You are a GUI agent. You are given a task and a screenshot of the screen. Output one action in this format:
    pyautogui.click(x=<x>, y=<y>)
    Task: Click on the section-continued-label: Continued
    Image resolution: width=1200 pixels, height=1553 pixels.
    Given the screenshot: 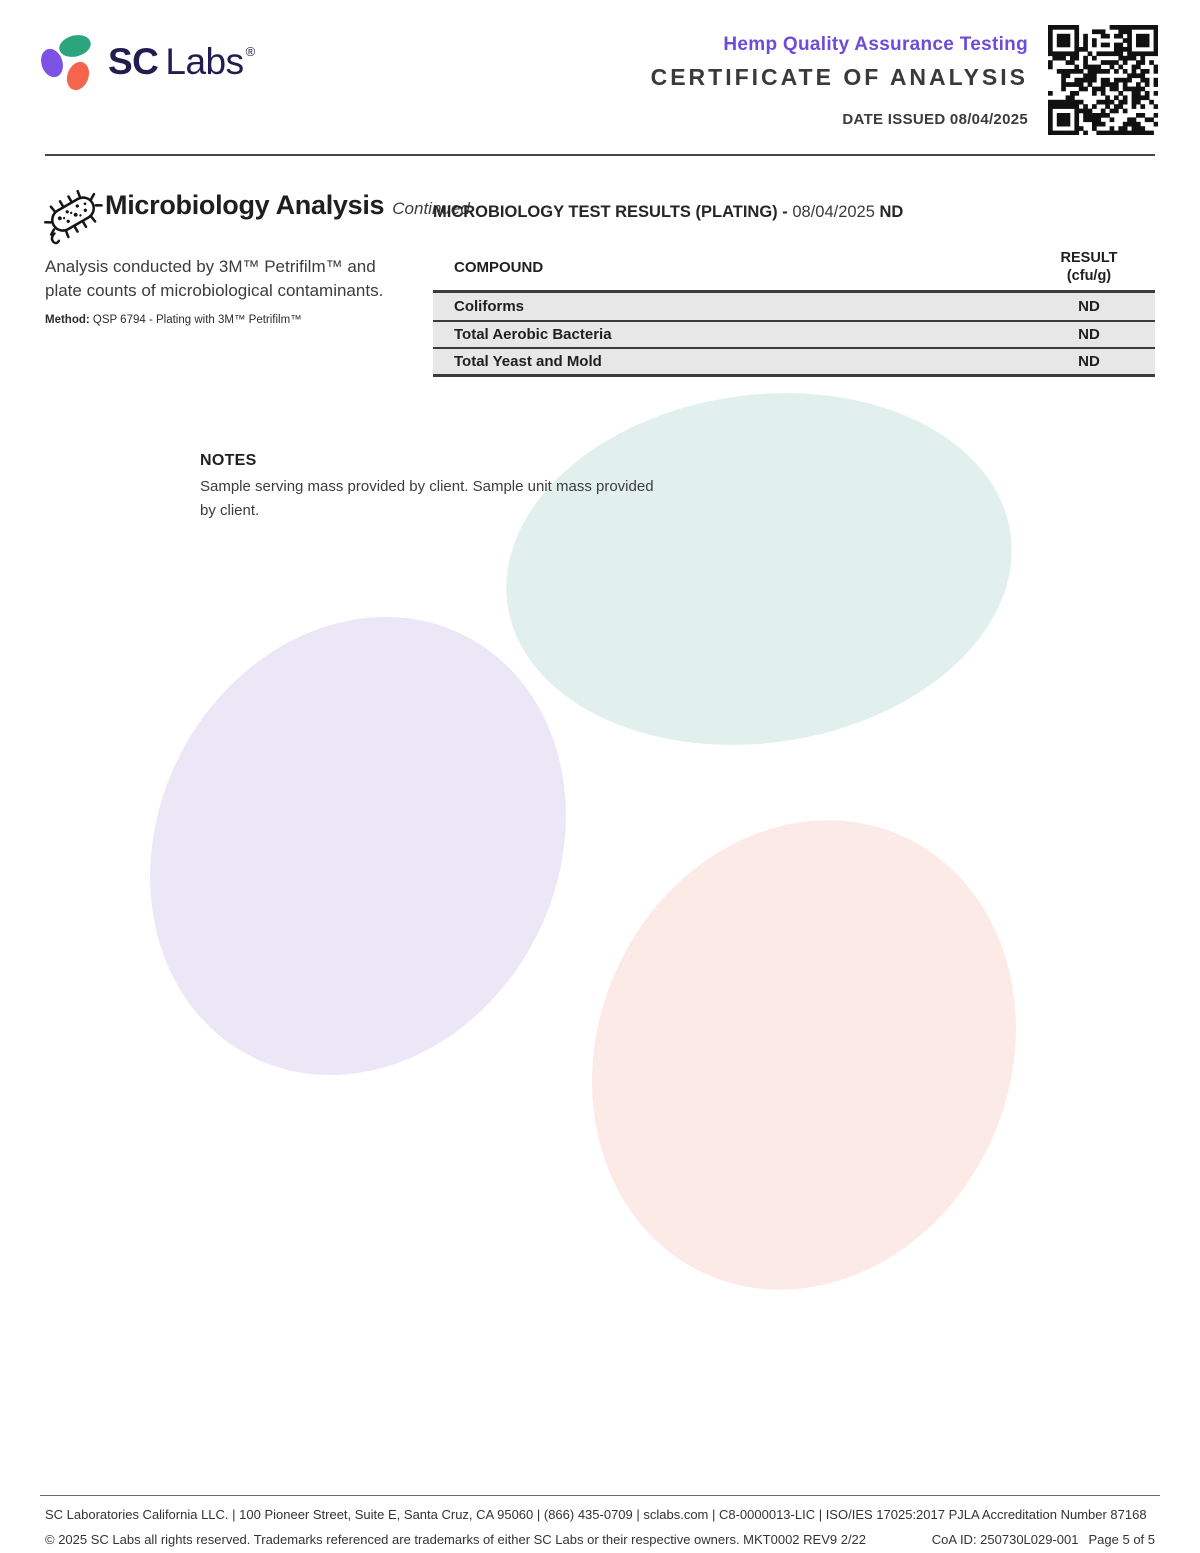 What is the action you would take?
    pyautogui.click(x=431, y=208)
    